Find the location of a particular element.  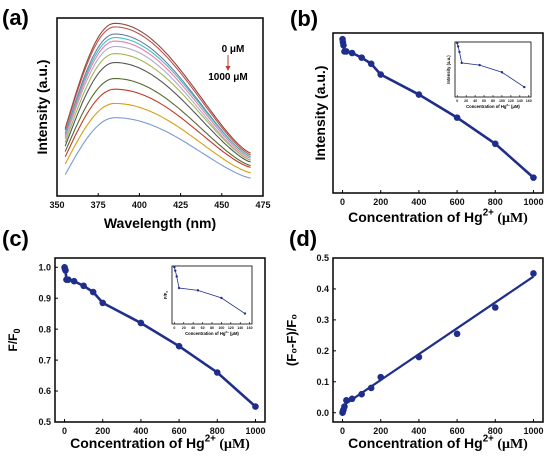

inset-x-tick-label: 60 is located at coordinates (484, 101).